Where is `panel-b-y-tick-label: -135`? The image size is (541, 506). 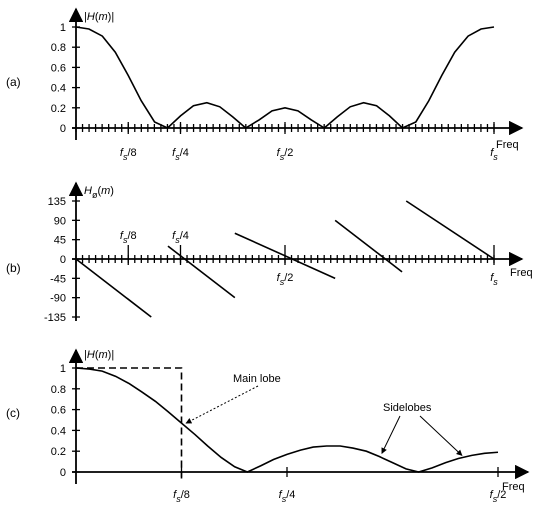
panel-b-y-tick-label: -135 is located at coordinates (55, 318).